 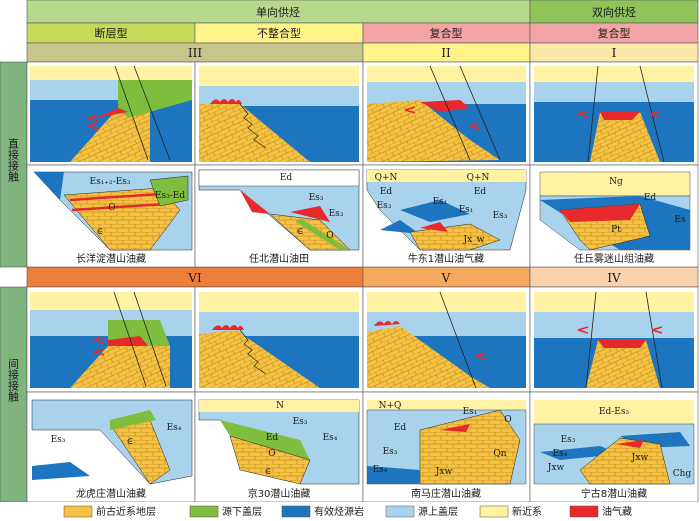 I want to click on section-panel-jing30: N Ed Es₃ Es₄ O ∈ 京30潜山油藏, so click(x=279, y=447).